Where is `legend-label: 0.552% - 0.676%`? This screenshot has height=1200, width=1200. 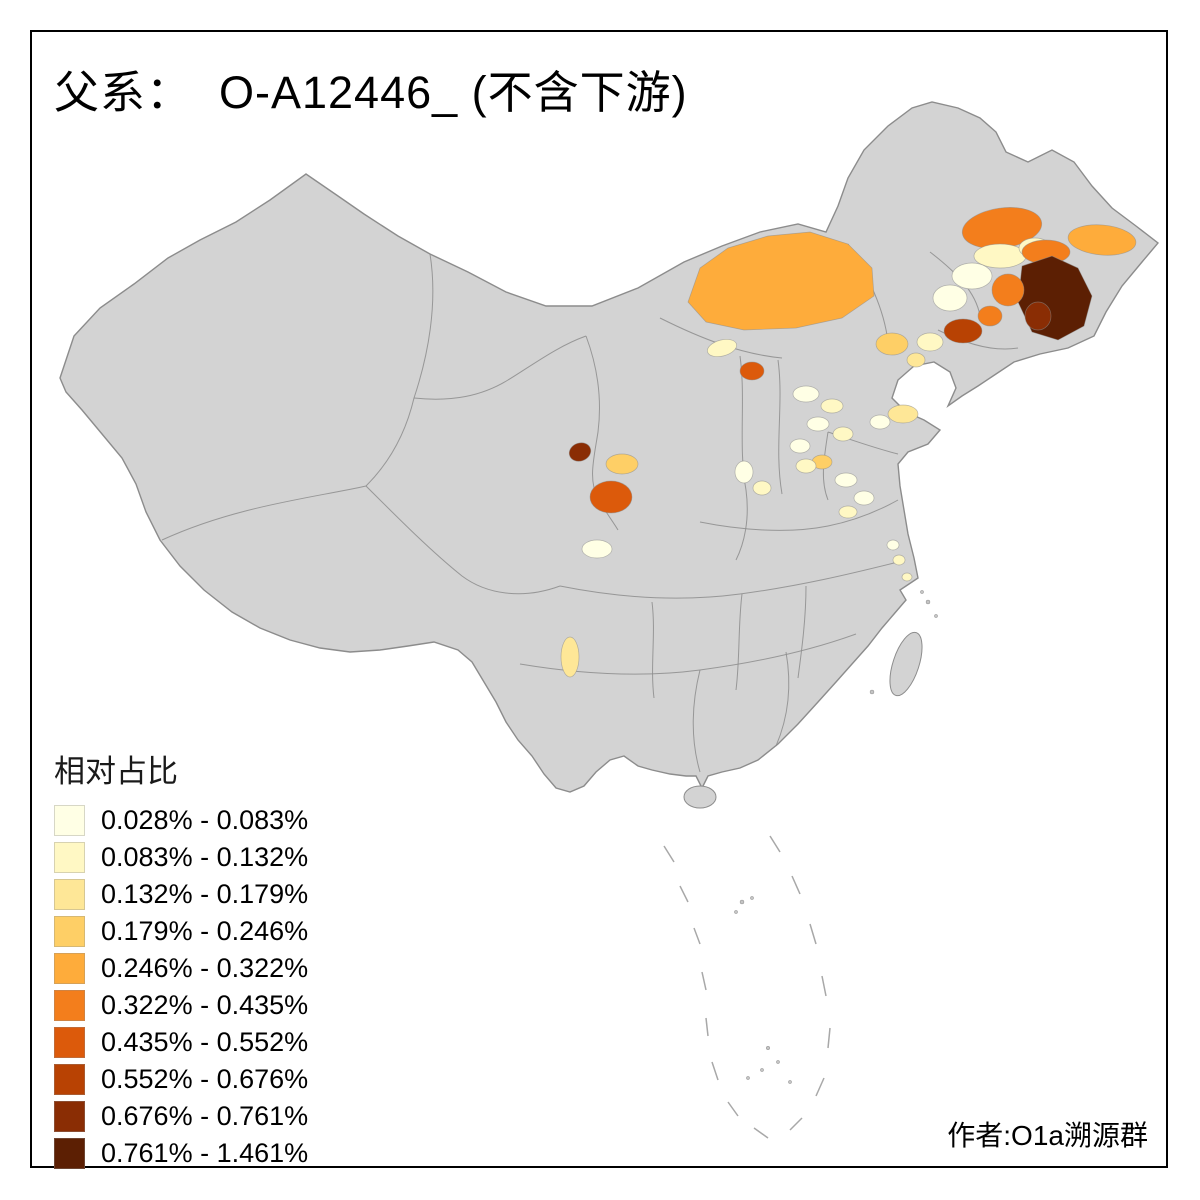
legend-label: 0.552% - 0.676% is located at coordinates (205, 1079).